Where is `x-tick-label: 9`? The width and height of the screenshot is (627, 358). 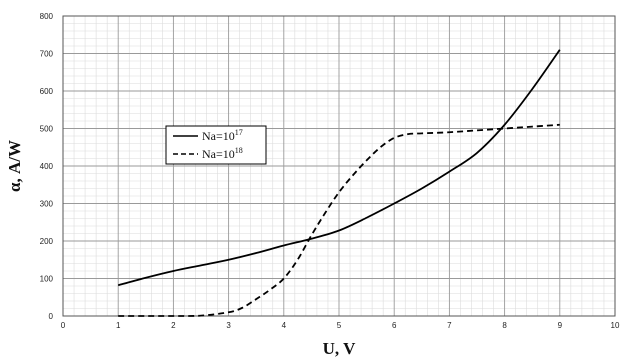
x-tick-label: 9 is located at coordinates (560, 325).